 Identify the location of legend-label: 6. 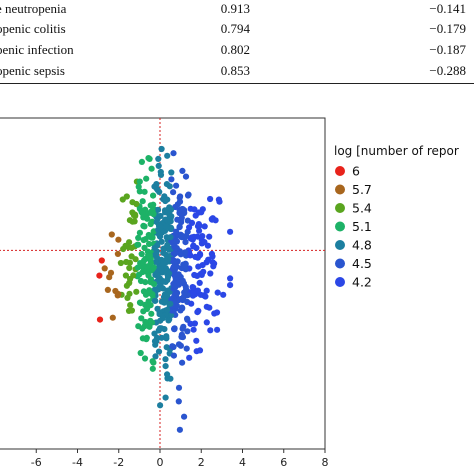
(356, 171).